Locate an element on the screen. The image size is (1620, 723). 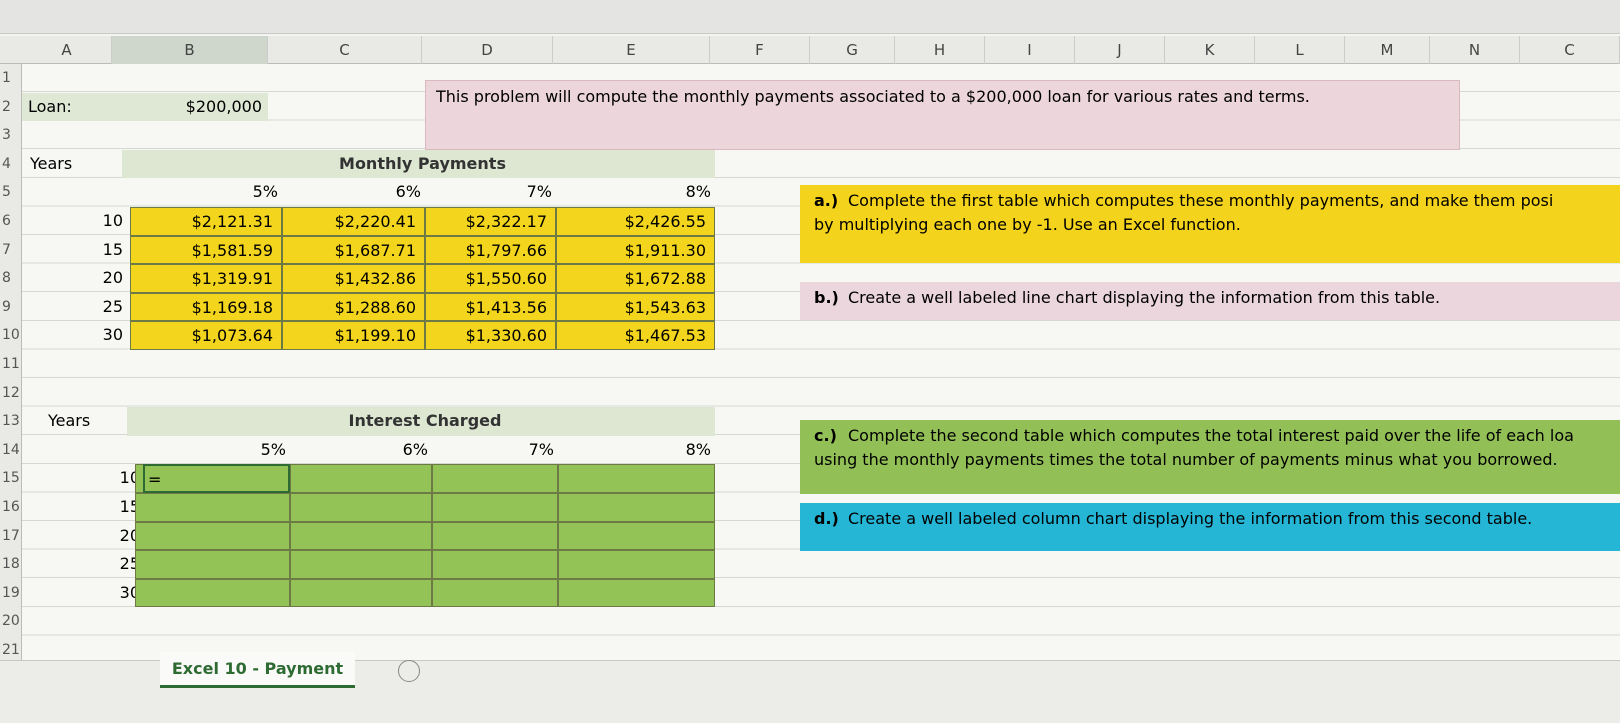
data-cell: $1,543.63 is located at coordinates (635, 307).